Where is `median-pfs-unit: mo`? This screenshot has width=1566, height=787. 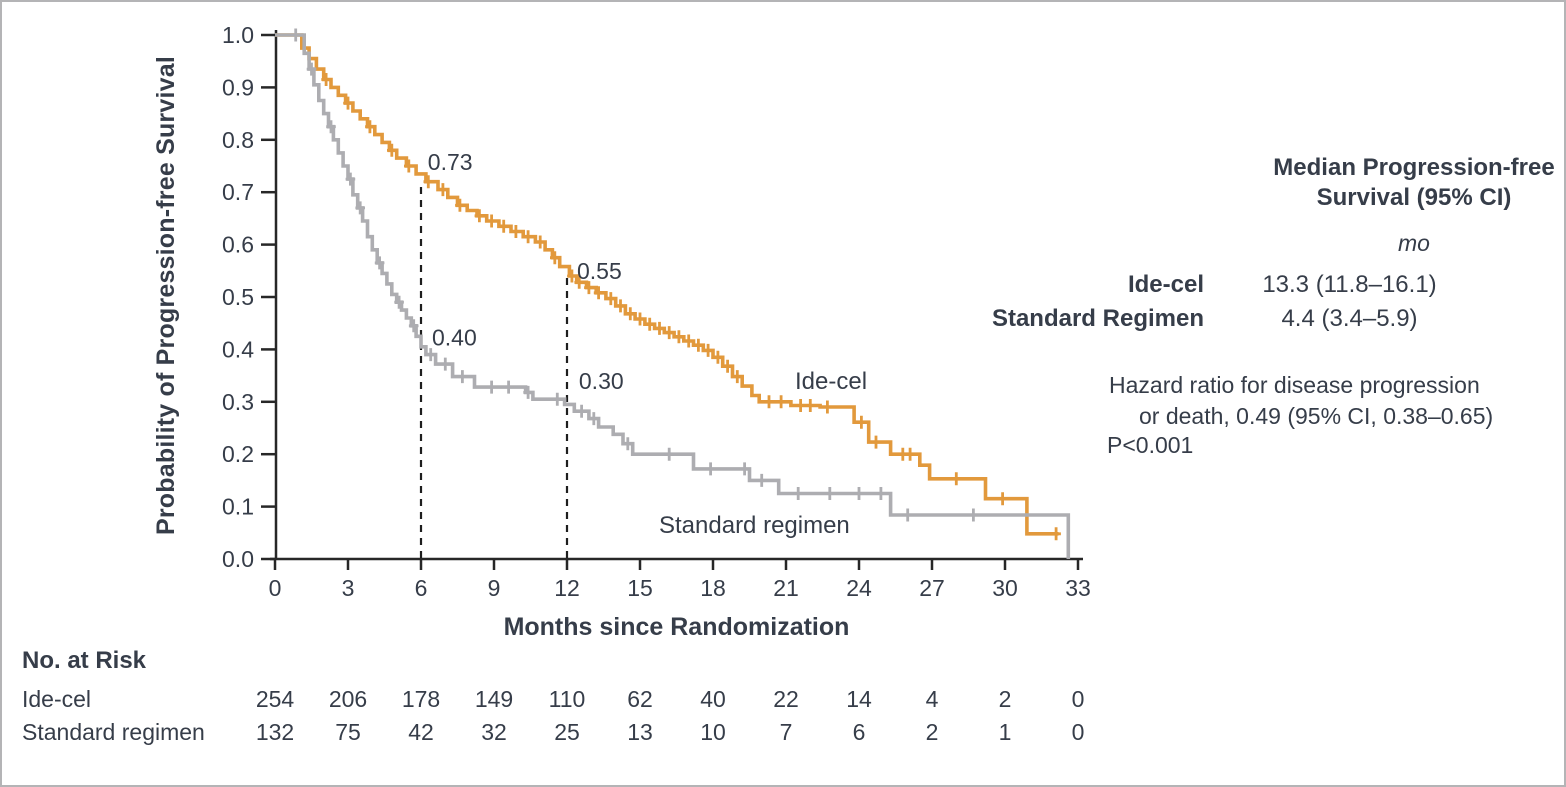 median-pfs-unit: mo is located at coordinates (1414, 243).